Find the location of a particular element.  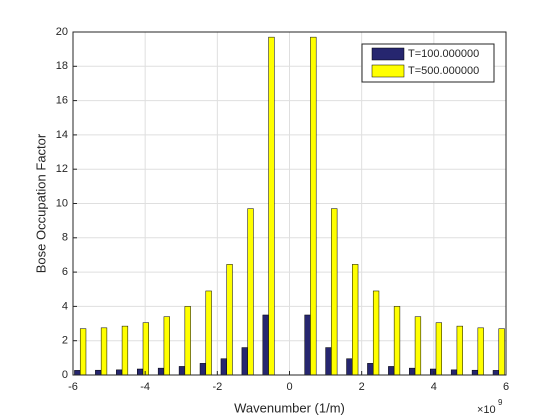

x-tick-label: 6 is located at coordinates (506, 387).